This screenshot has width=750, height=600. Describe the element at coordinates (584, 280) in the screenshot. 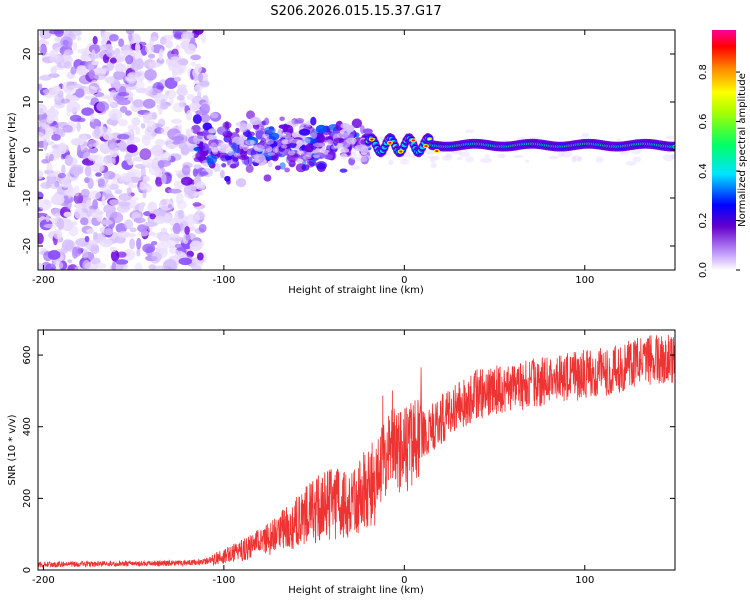

I see `spectrogram-xtick-label: 100` at that location.